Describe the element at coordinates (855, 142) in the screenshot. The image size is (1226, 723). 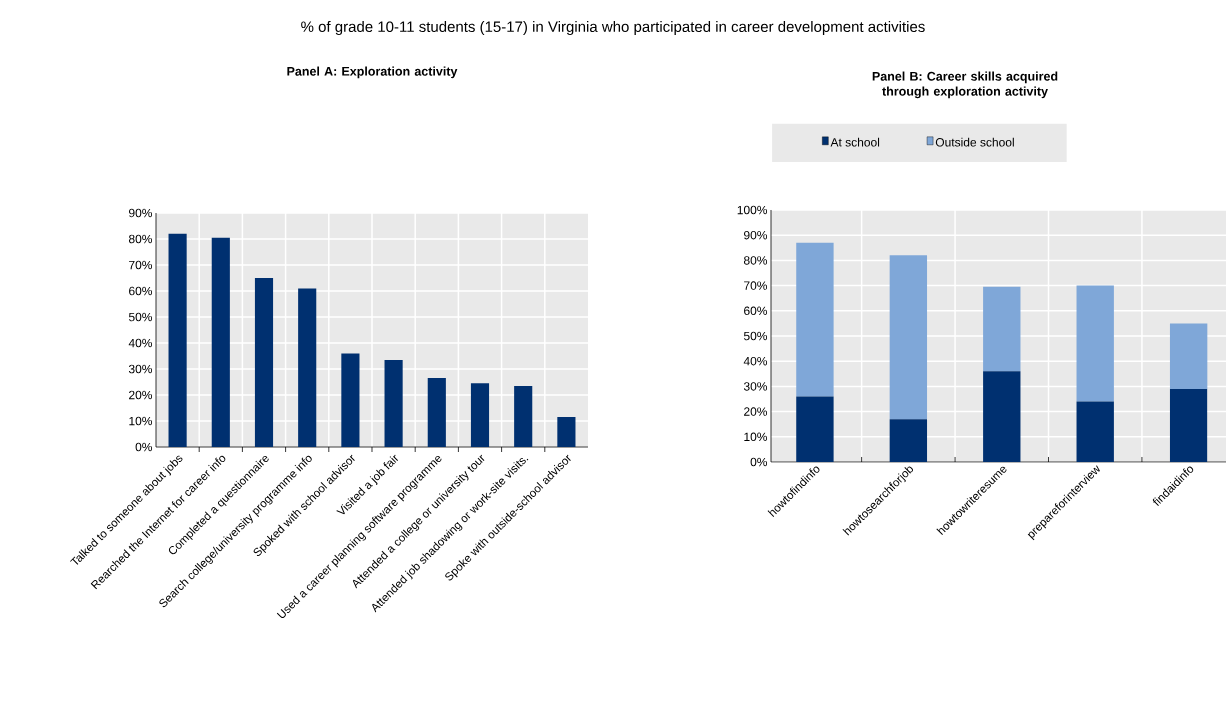
I see `legend-label: At school` at that location.